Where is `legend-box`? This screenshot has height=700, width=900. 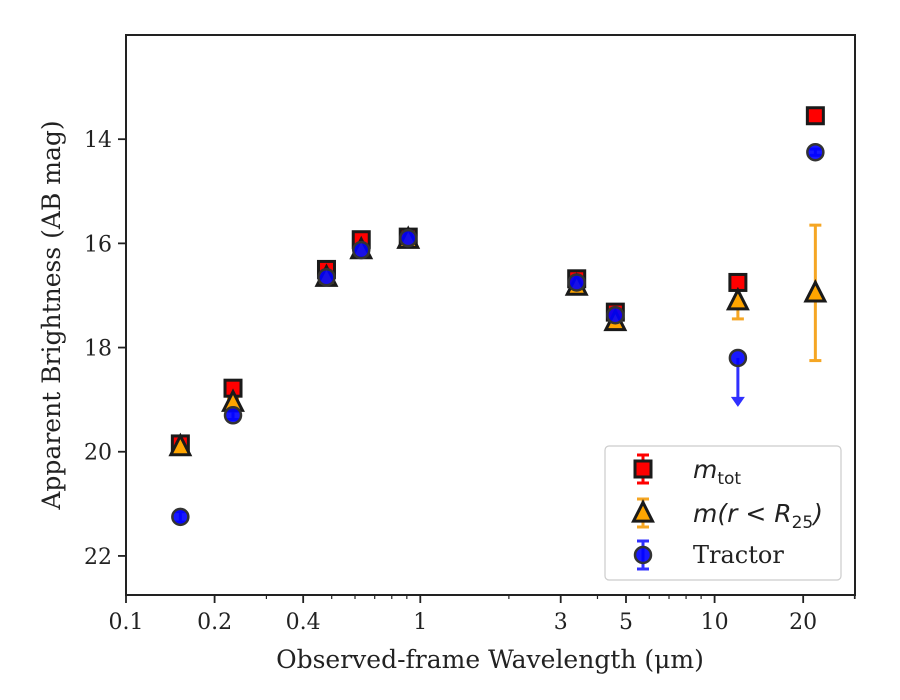 legend-box is located at coordinates (723, 513).